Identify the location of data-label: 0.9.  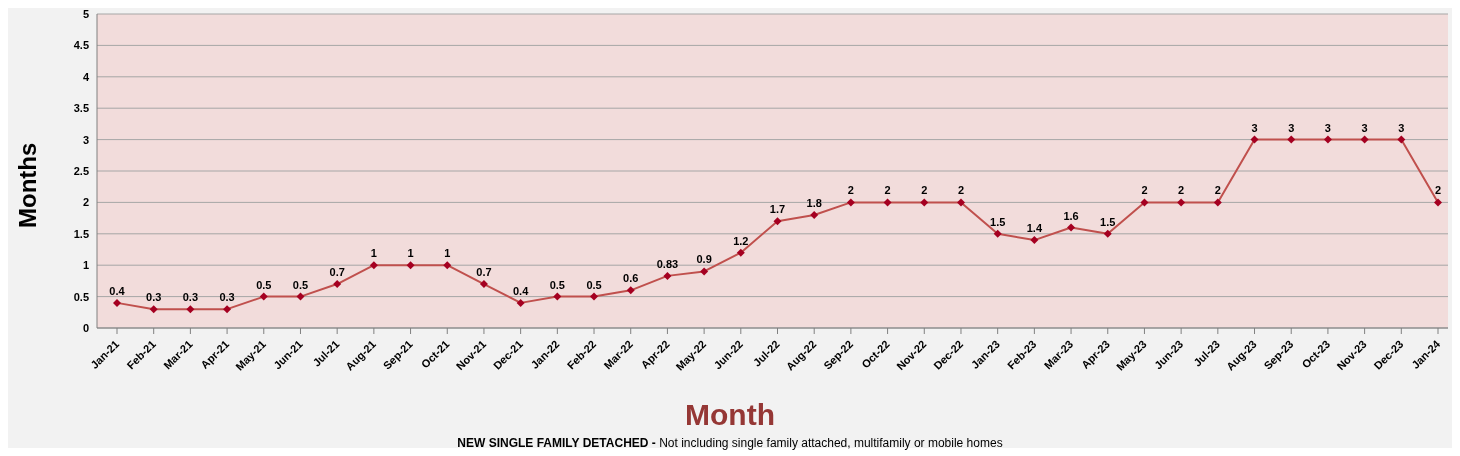
(704, 259).